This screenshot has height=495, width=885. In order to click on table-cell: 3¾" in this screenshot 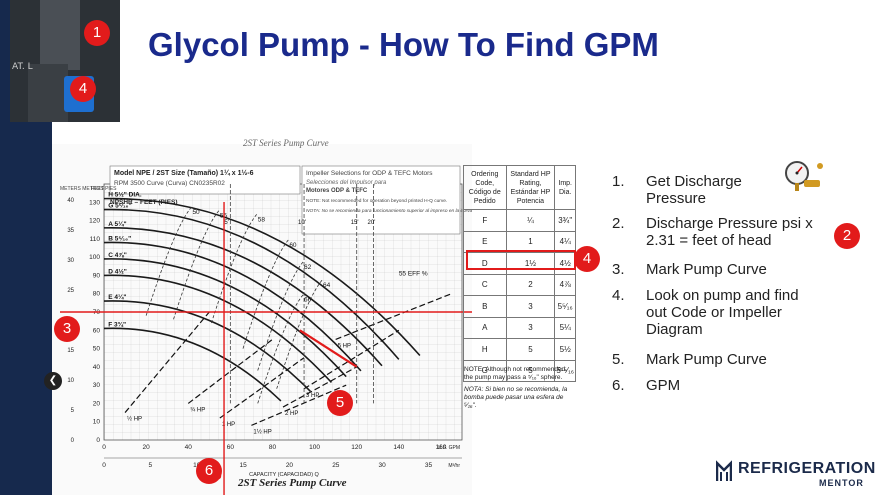, I will do `click(565, 220)`.